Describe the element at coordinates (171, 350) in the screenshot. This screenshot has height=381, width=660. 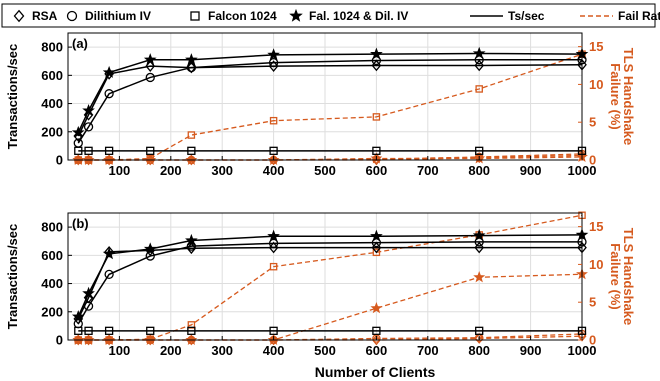
I see `x-tick-label: 200` at that location.